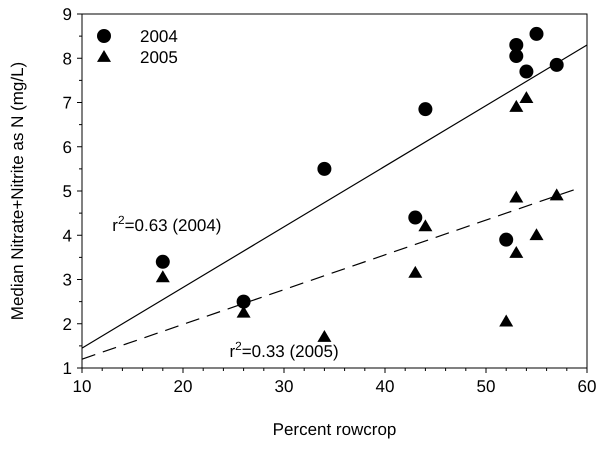 The image size is (598, 457). What do you see at coordinates (284, 386) in the screenshot?
I see `x-tick-label: 30` at bounding box center [284, 386].